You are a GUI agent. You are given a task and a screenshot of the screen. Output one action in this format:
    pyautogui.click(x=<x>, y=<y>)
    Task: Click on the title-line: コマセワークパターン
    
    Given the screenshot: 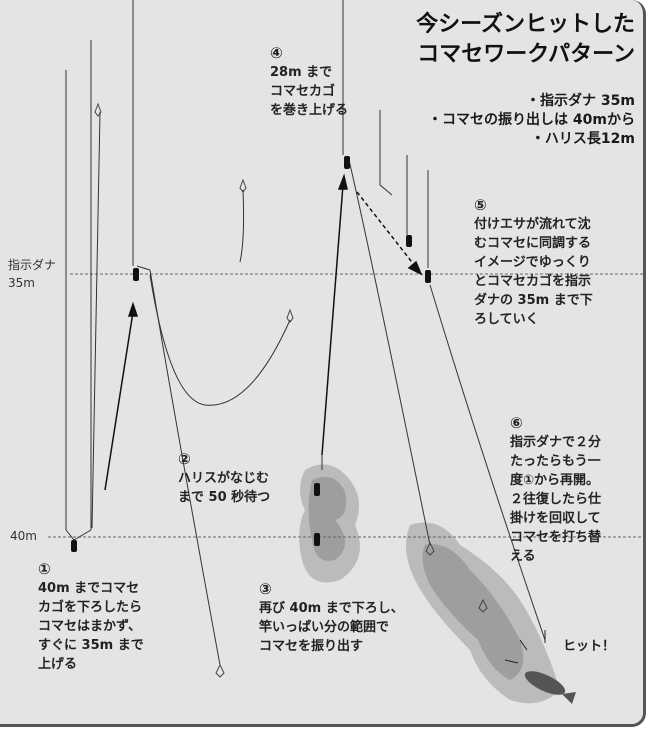 What is the action you would take?
    pyautogui.click(x=526, y=54)
    